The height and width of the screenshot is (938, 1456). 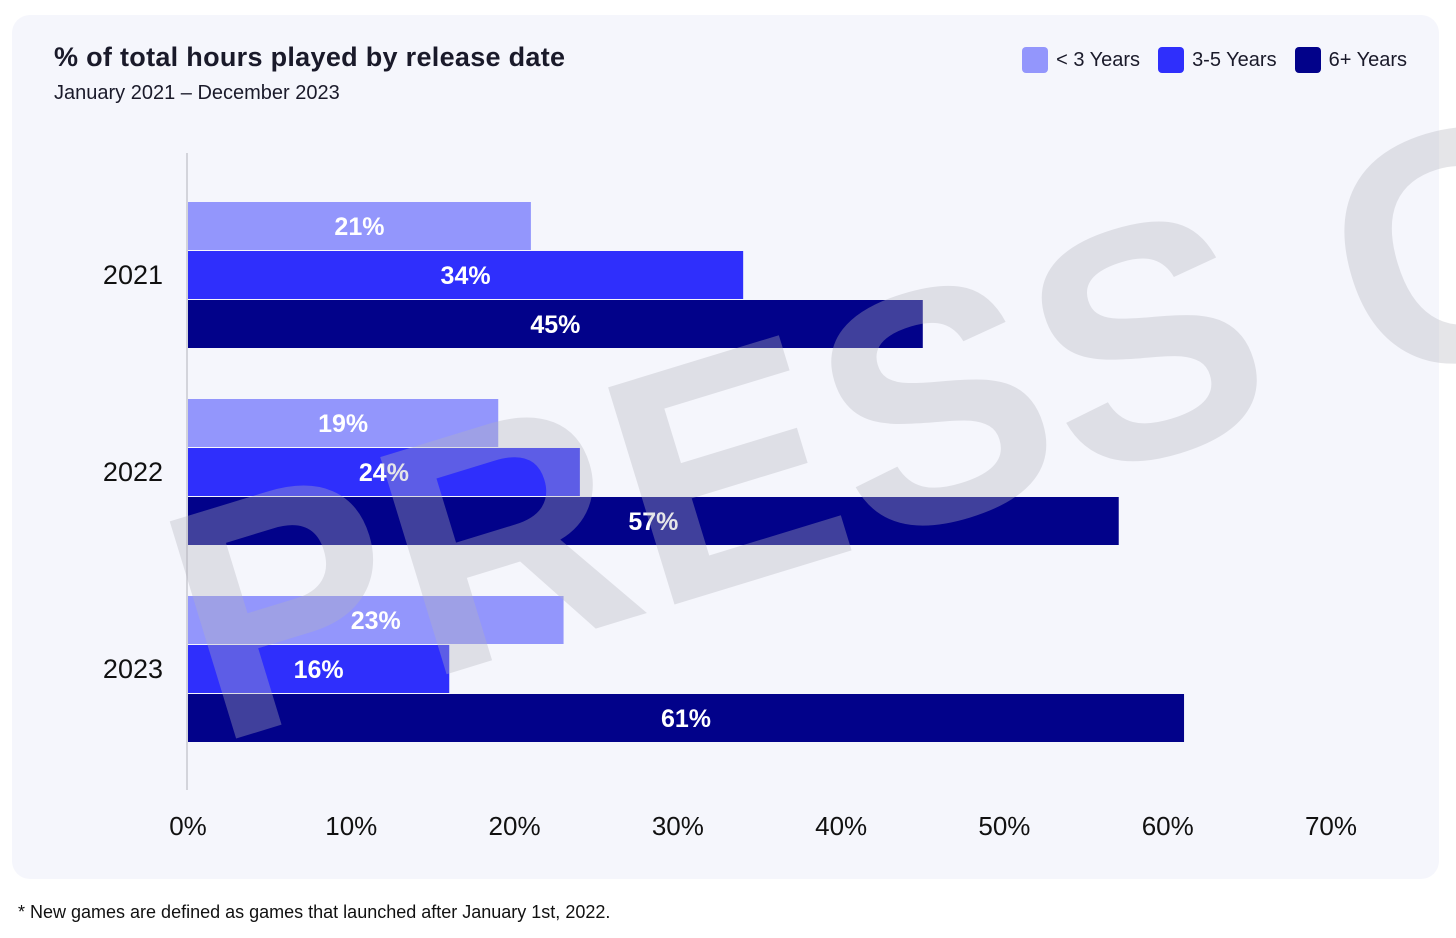 I want to click on data-label-2022-series-2: 57%, so click(x=653, y=522).